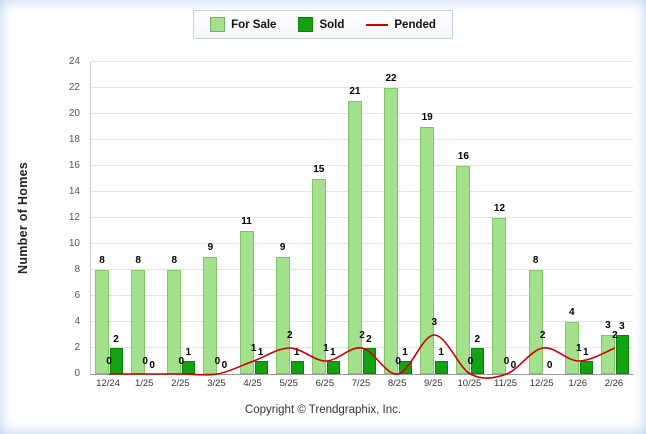 This screenshot has width=646, height=434. What do you see at coordinates (74, 61) in the screenshot?
I see `y-tick-label: 24` at bounding box center [74, 61].